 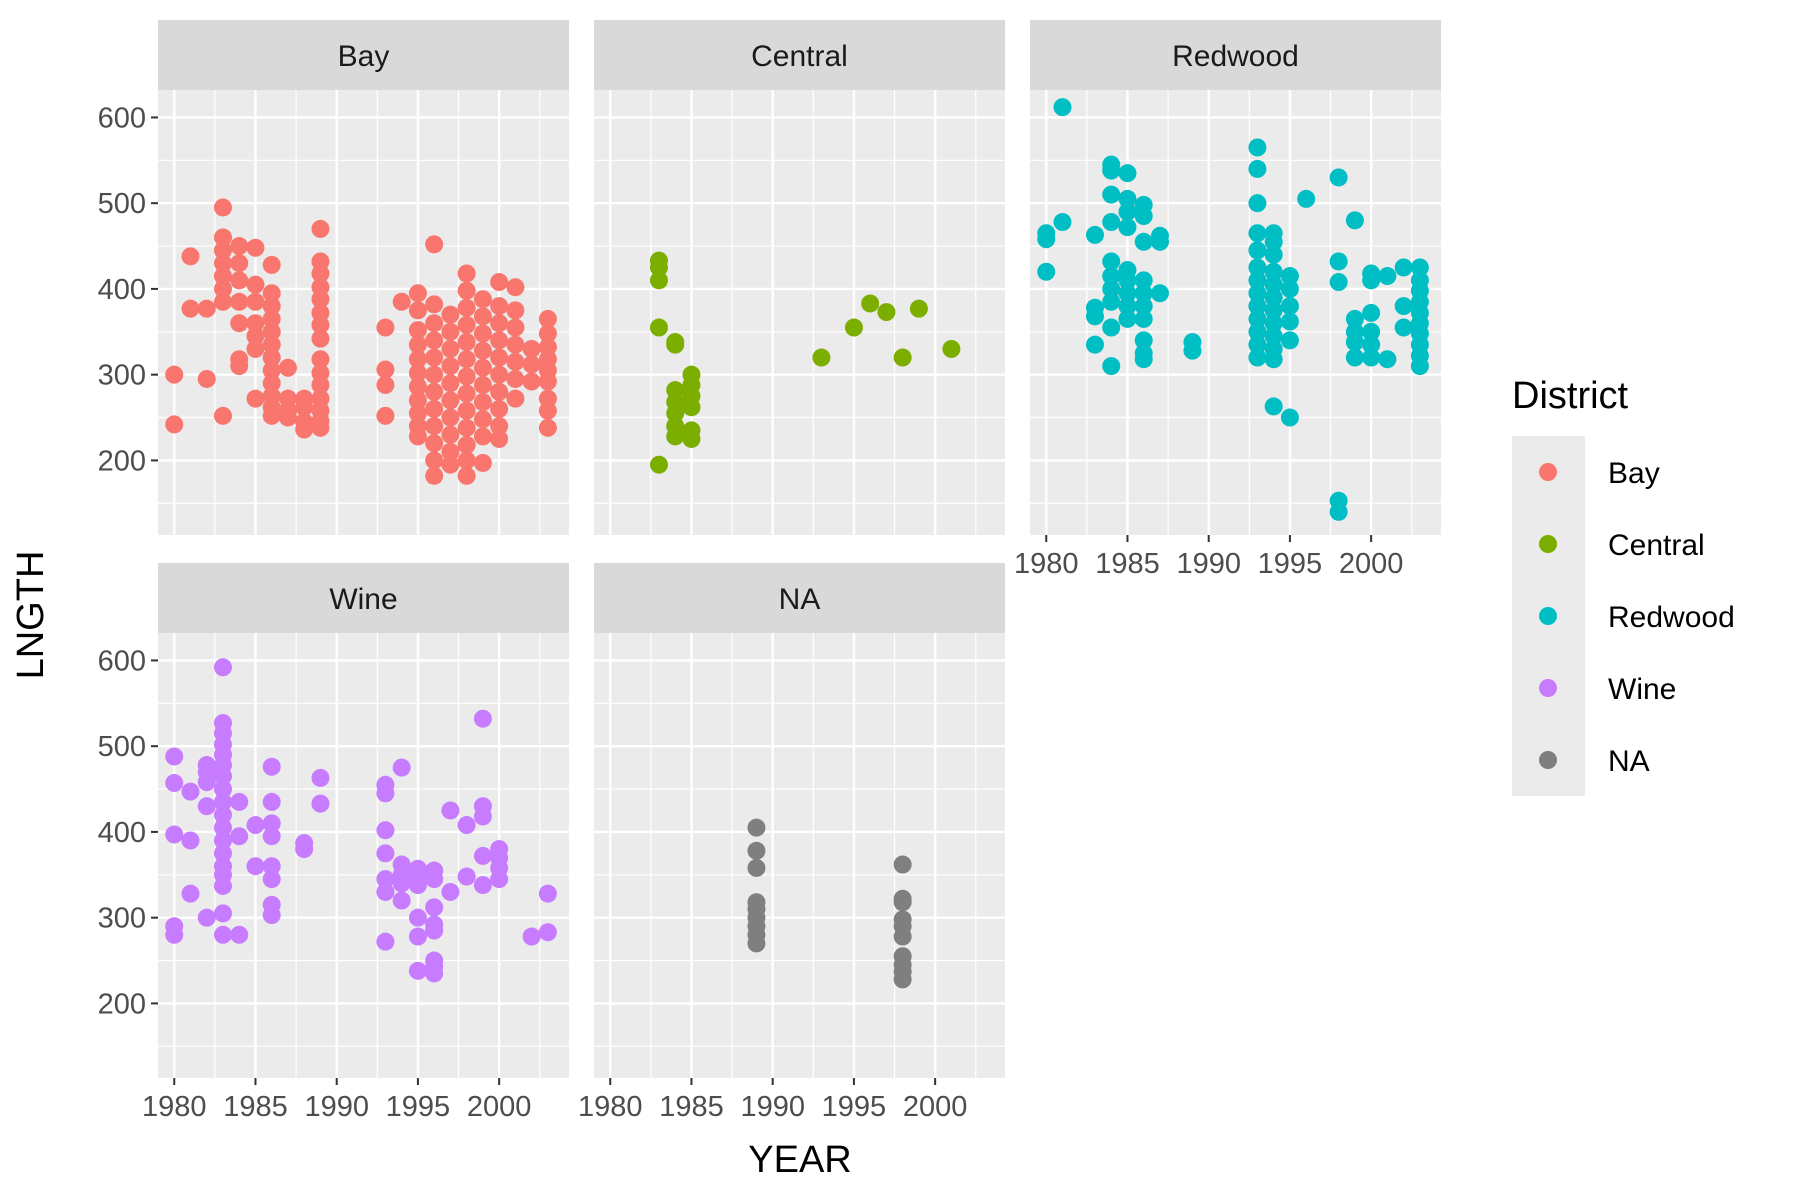 What do you see at coordinates (1235, 55) in the screenshot?
I see `facet-strip-redwood` at bounding box center [1235, 55].